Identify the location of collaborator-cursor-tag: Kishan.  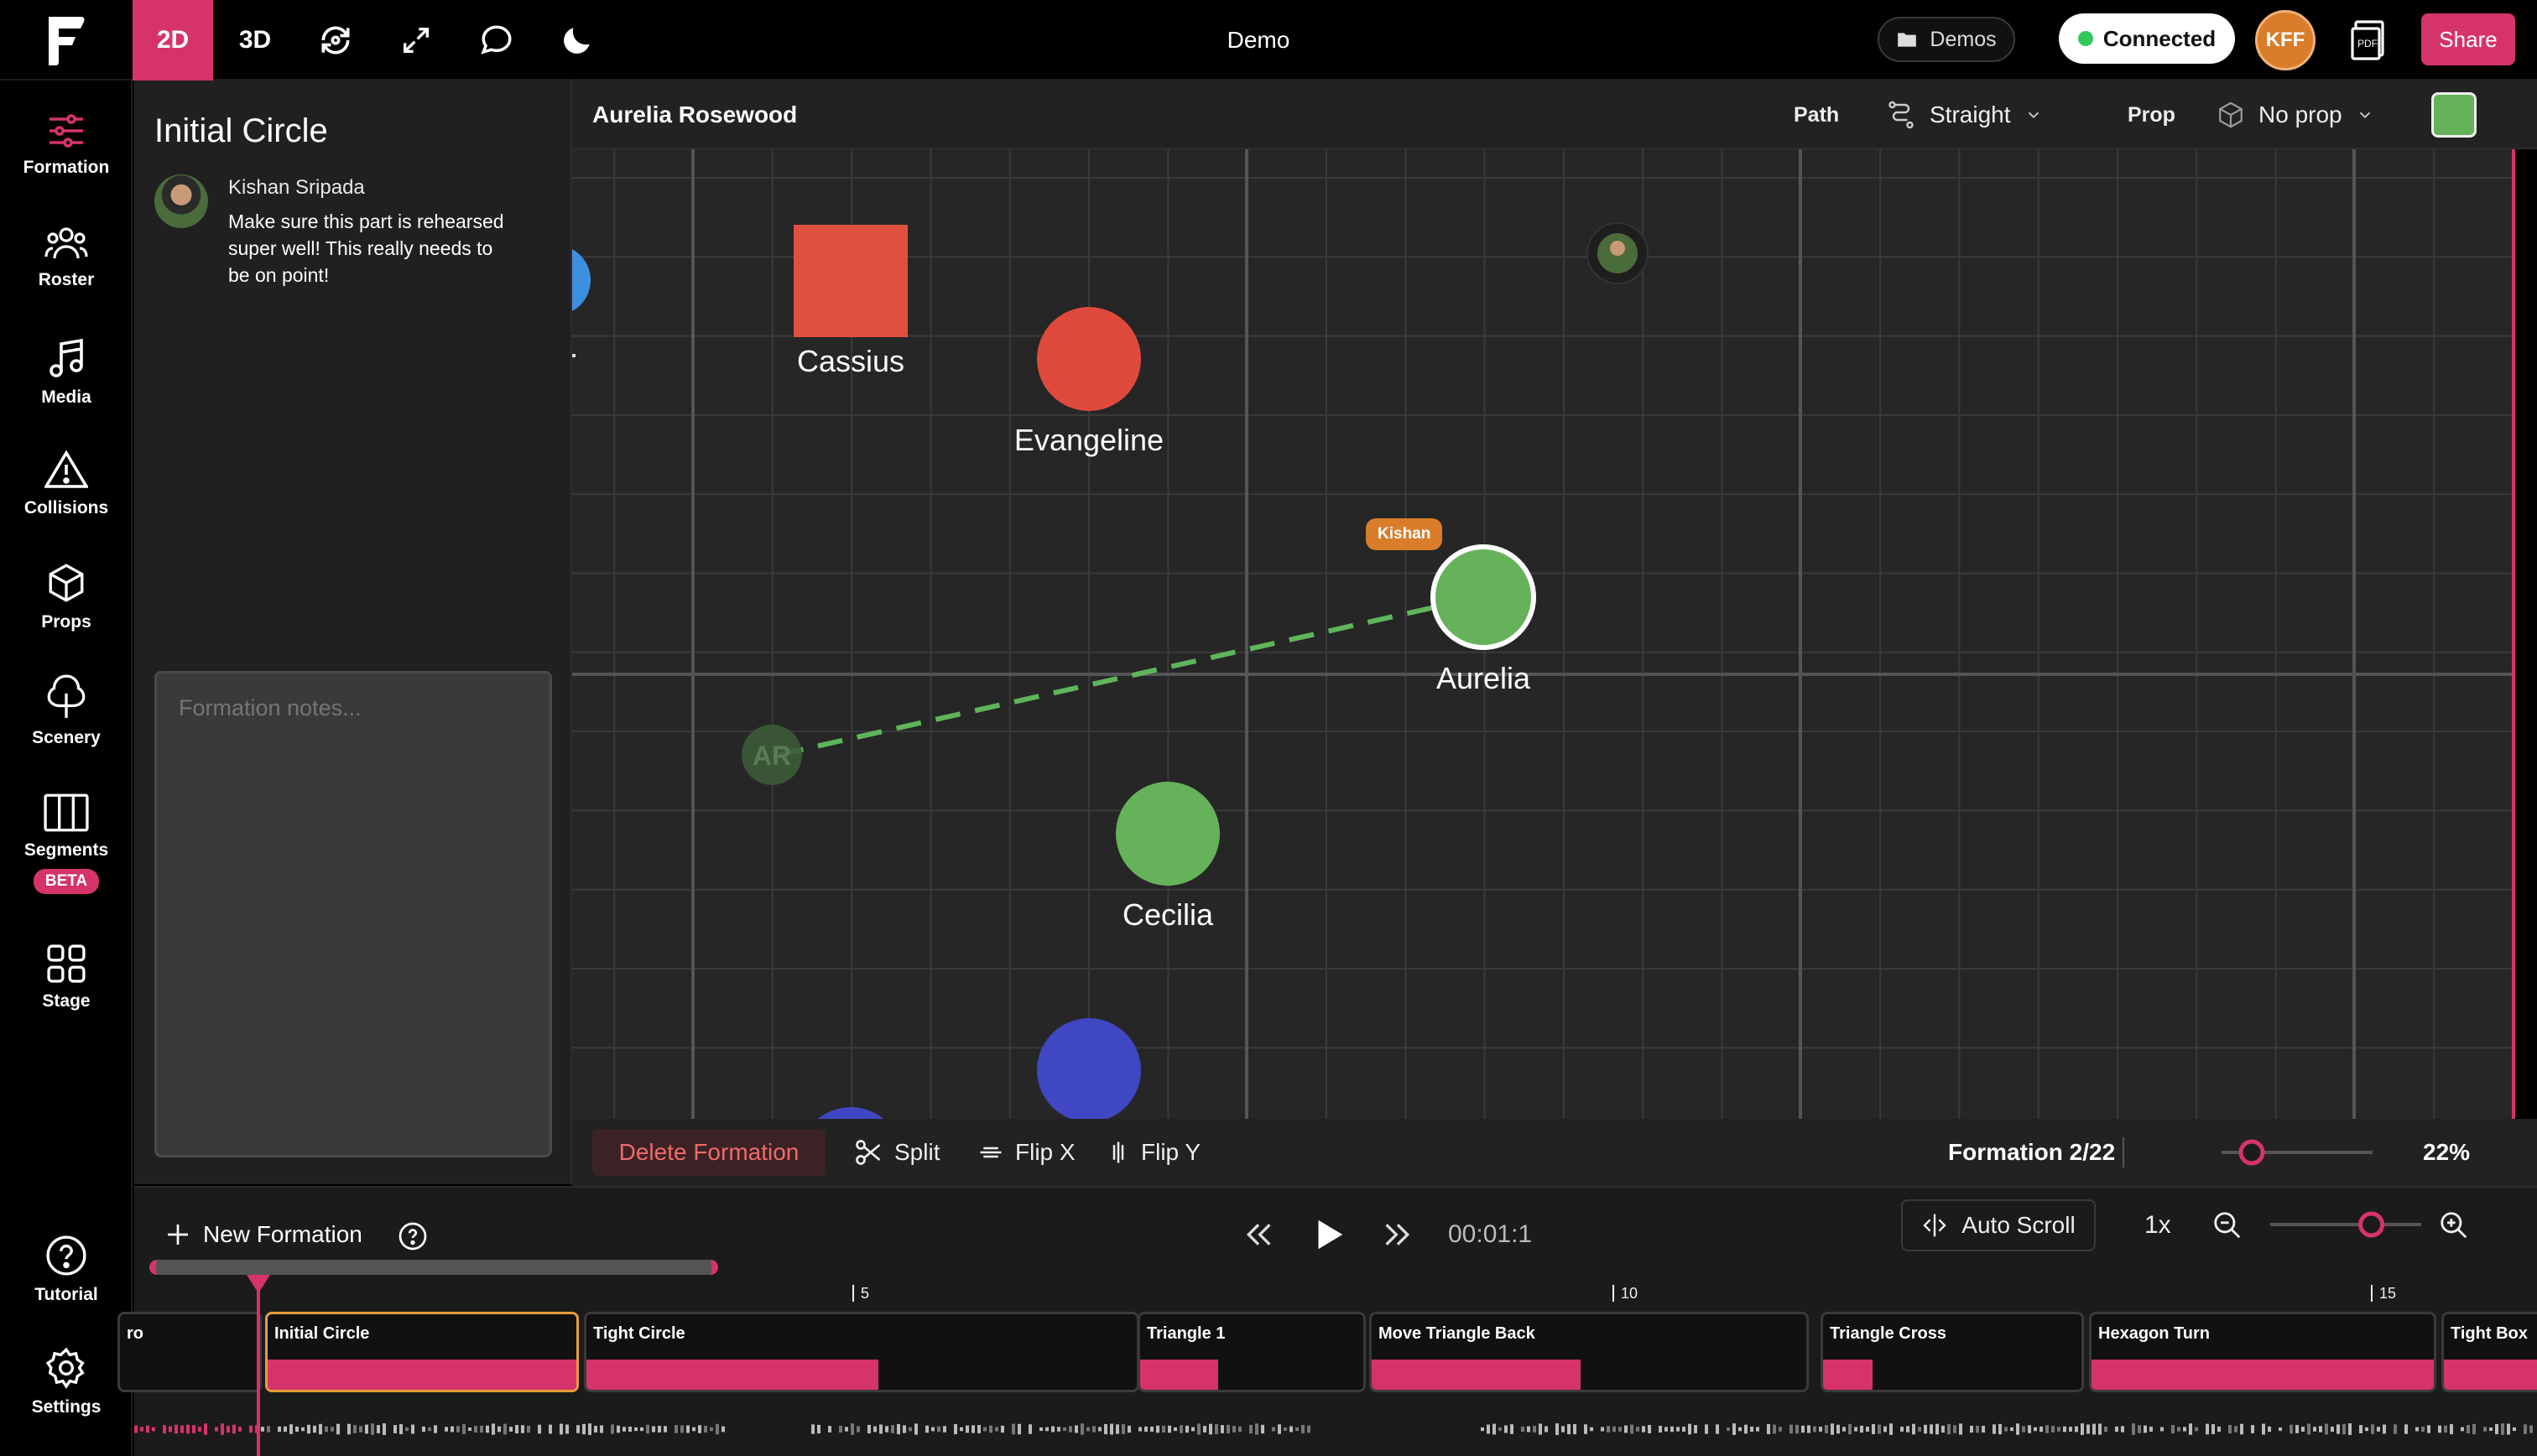
(1404, 534).